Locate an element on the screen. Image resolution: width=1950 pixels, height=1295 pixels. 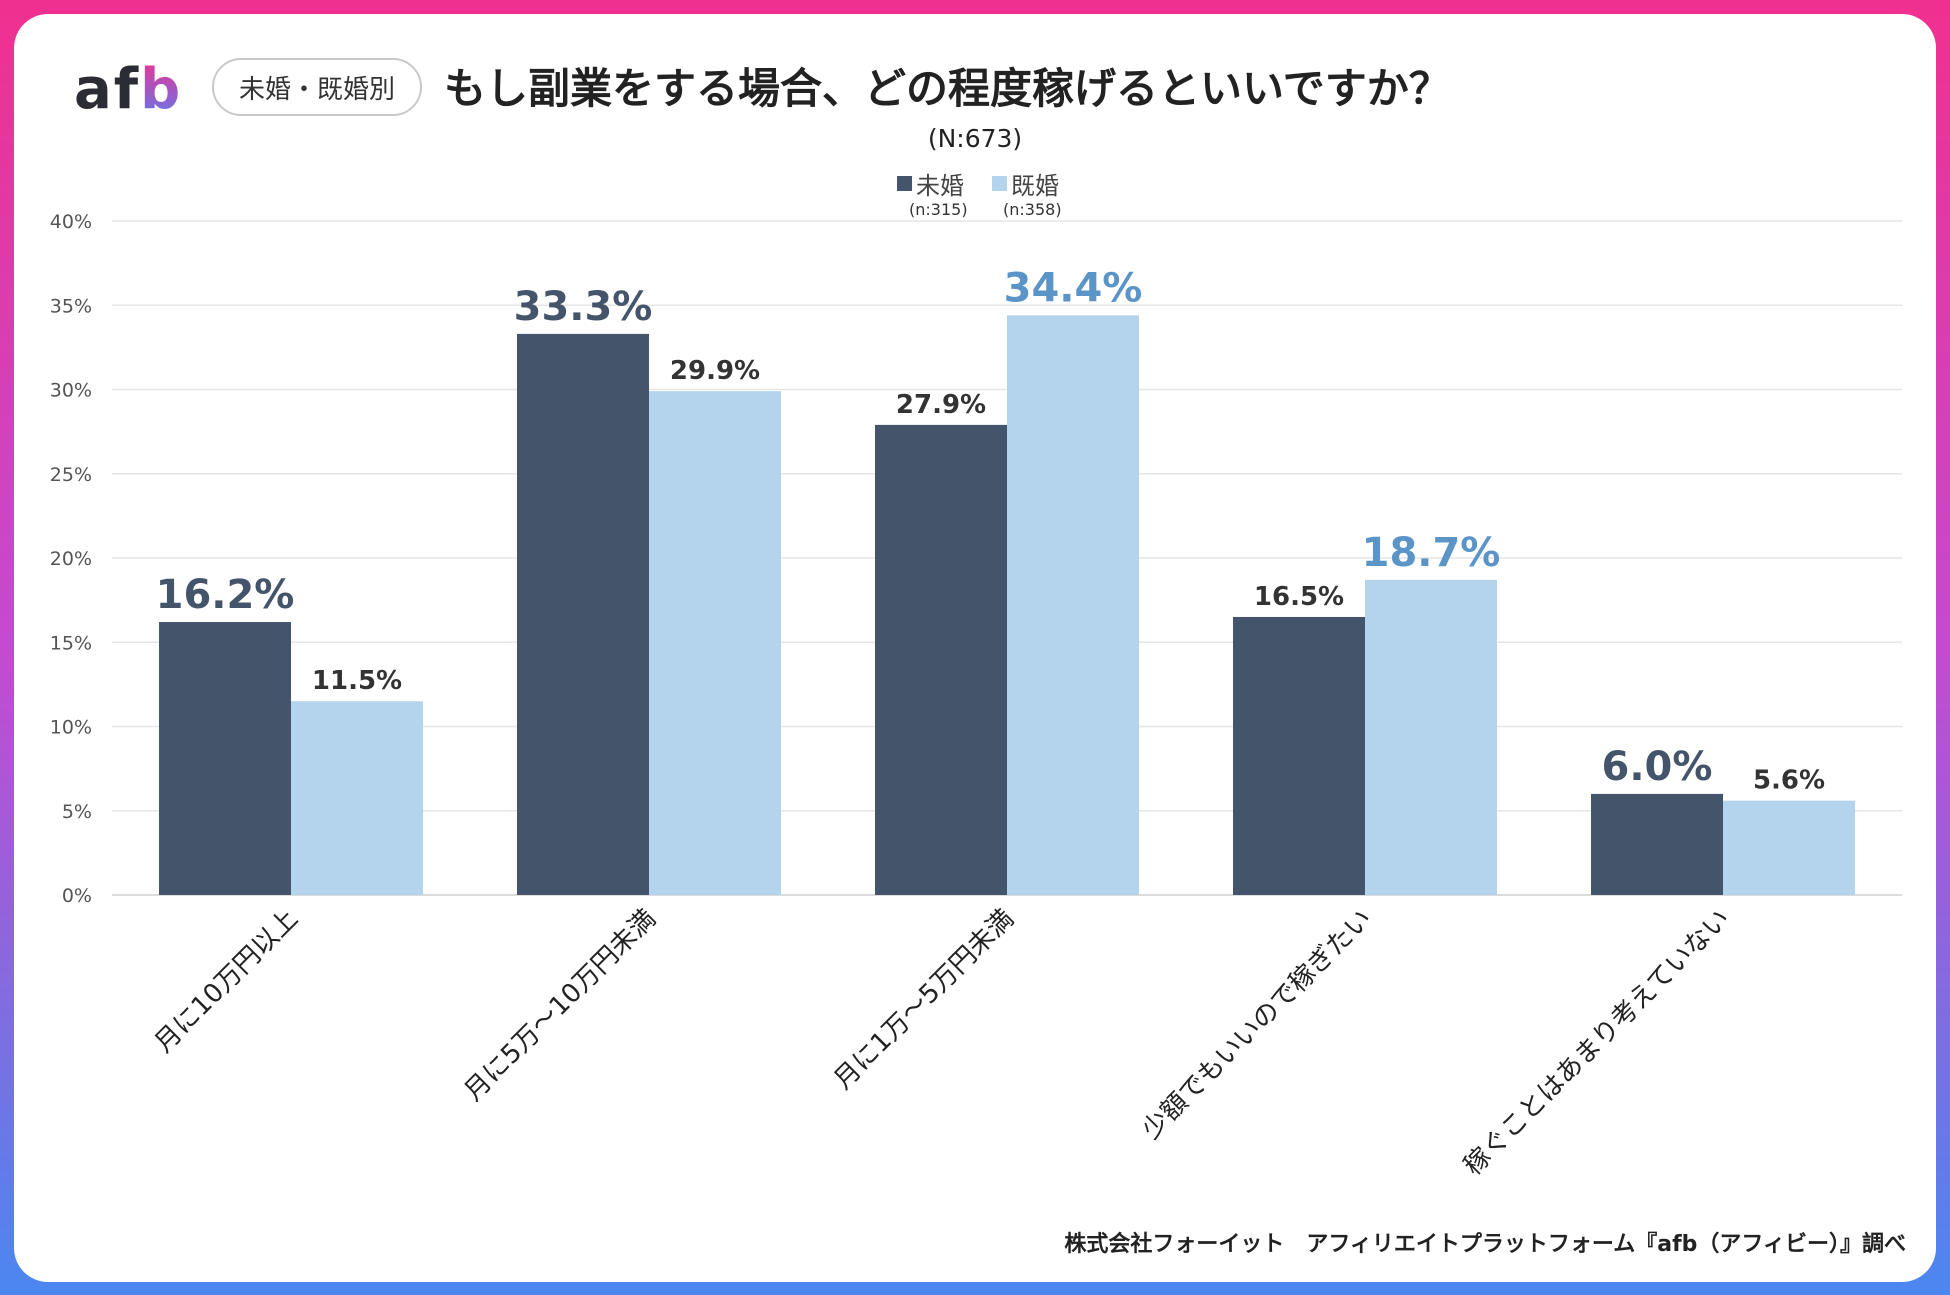
legend-swatch-unmarried is located at coordinates (904, 183).